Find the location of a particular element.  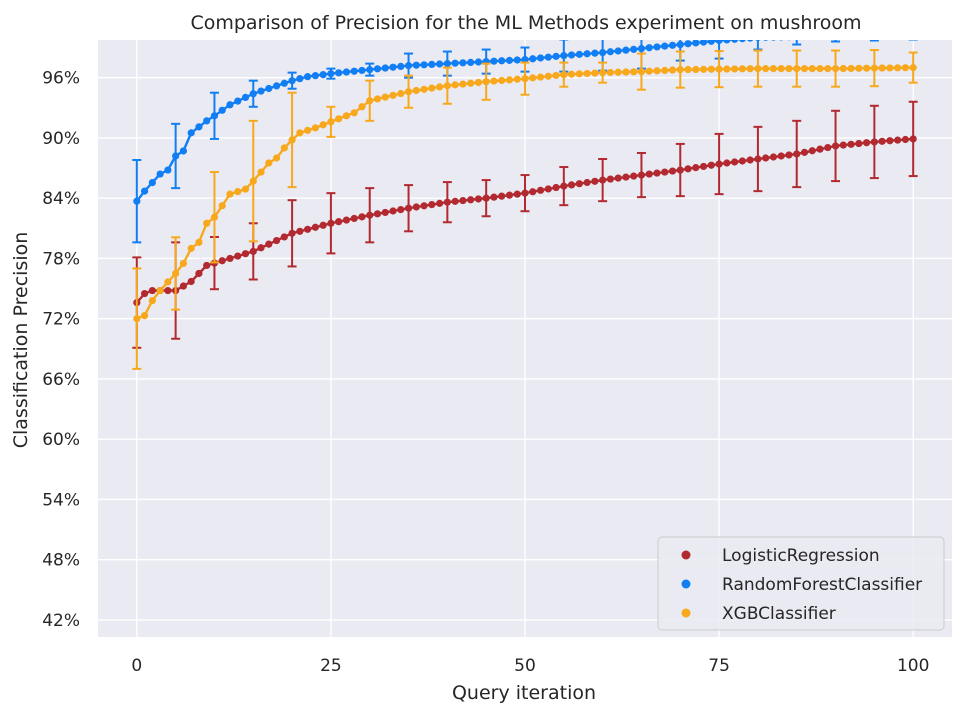

x-tick-label: 0 is located at coordinates (136, 666).